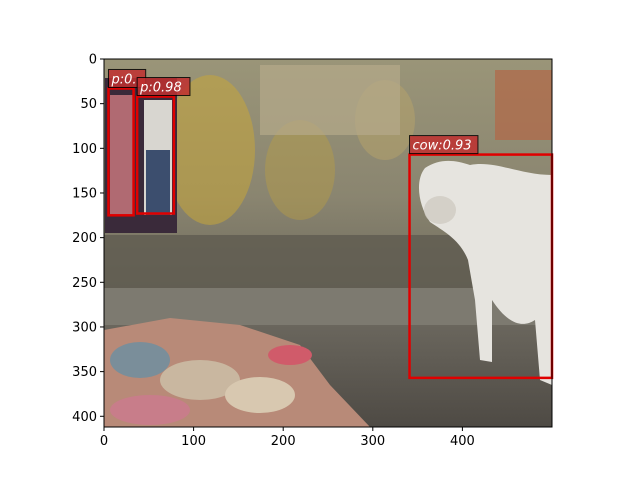 The height and width of the screenshot is (480, 640). What do you see at coordinates (440, 210) in the screenshot?
I see `cow-head-shadow` at bounding box center [440, 210].